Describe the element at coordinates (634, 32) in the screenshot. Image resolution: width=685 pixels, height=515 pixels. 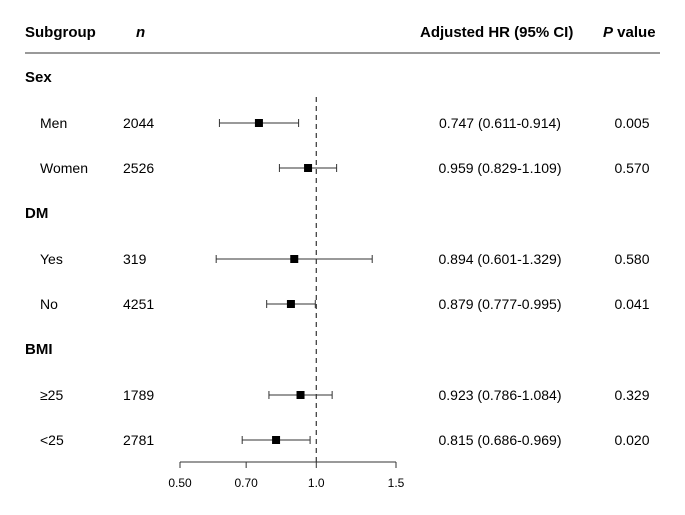
I see `header-p-rest: value` at that location.